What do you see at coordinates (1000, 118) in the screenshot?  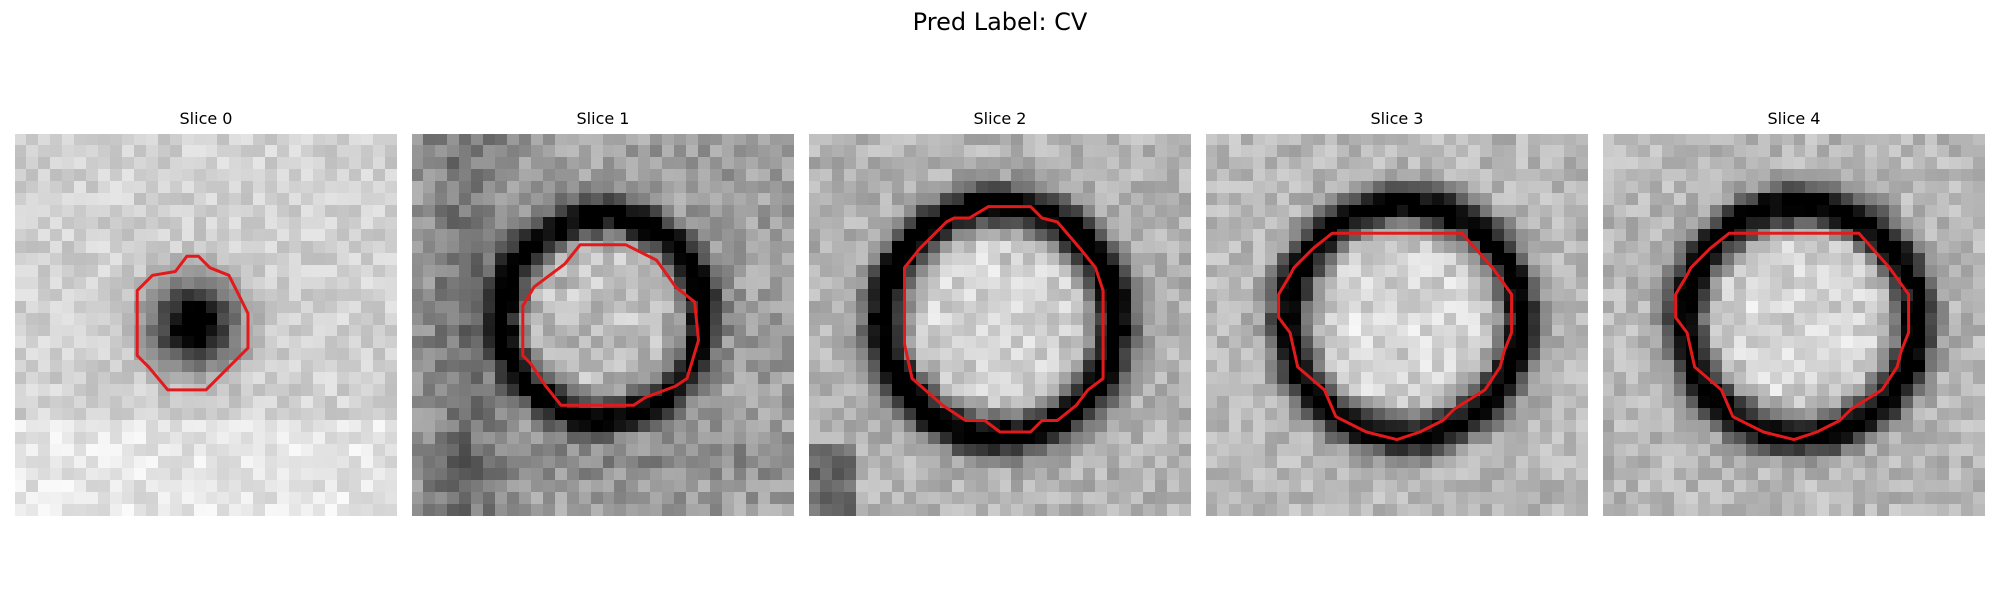 I see `slice-title: Slice 2` at bounding box center [1000, 118].